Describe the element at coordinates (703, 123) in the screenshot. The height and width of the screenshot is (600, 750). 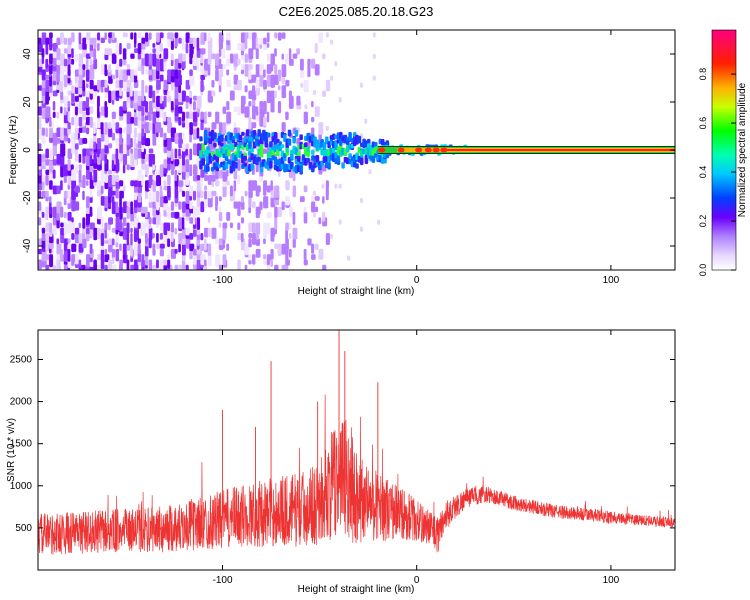
I see `colorbar-tick-label: 0.6` at that location.